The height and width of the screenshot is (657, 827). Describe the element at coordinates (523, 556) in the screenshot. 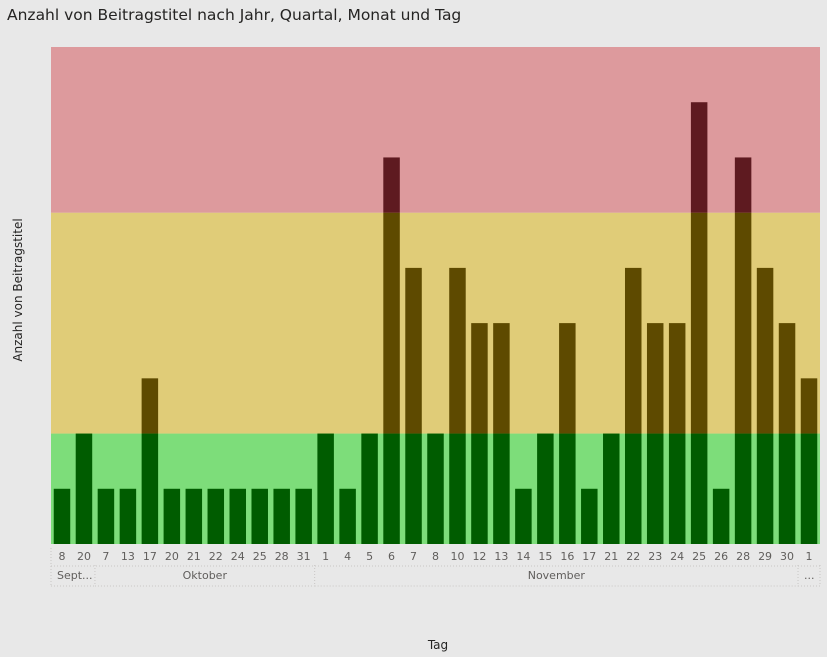

I see `x-tick-label: 14` at that location.